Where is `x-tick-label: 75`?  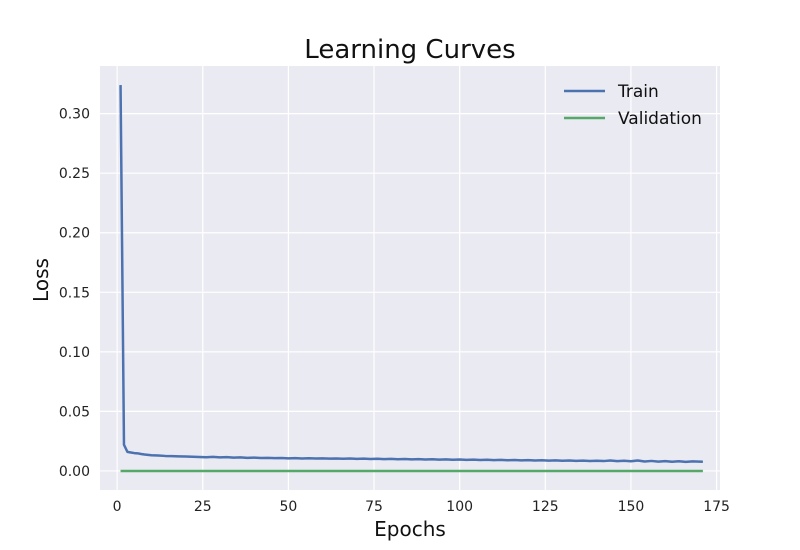 x-tick-label: 75 is located at coordinates (374, 507).